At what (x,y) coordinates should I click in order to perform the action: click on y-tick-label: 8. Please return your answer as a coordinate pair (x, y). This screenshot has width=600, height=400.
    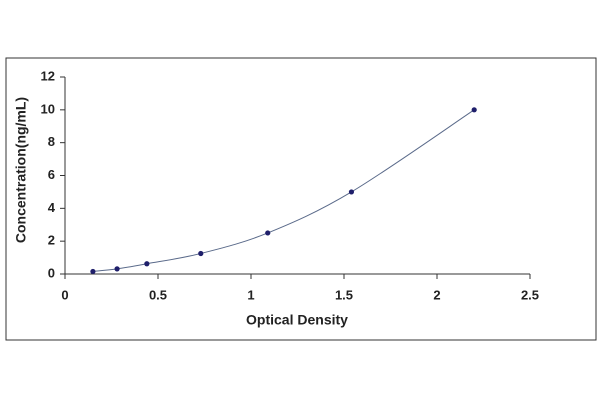
    Looking at the image, I should click on (51, 141).